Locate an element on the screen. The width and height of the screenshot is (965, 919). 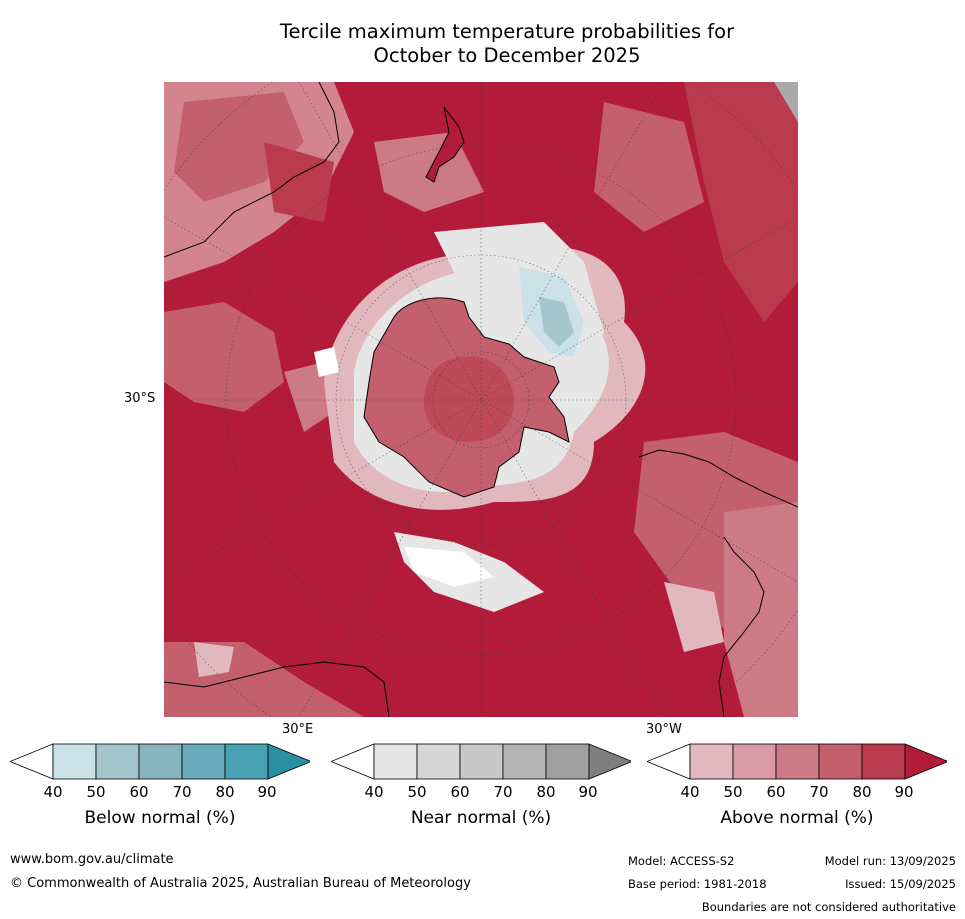
near-tick-90: 90 is located at coordinates (588, 792).